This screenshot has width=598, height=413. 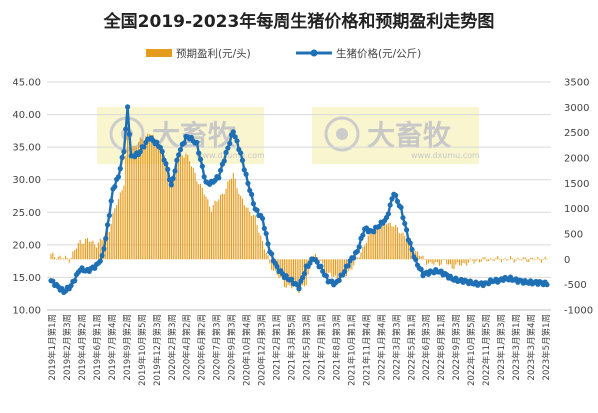 I want to click on x-tick-1: 2019年2月第3周, so click(x=67, y=347).